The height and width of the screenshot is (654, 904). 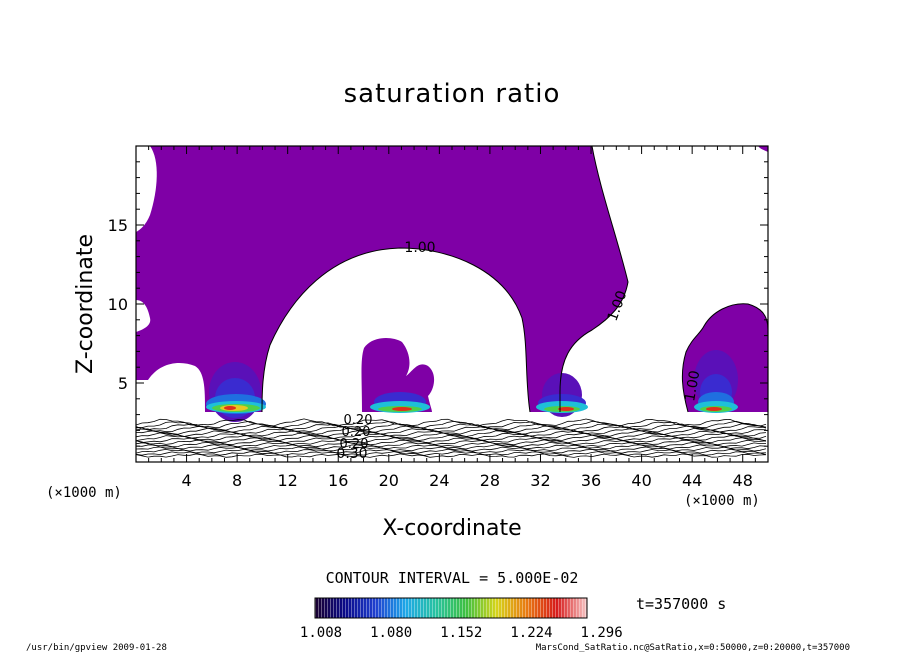 I want to click on saturated-region-topright, so click(x=763, y=149).